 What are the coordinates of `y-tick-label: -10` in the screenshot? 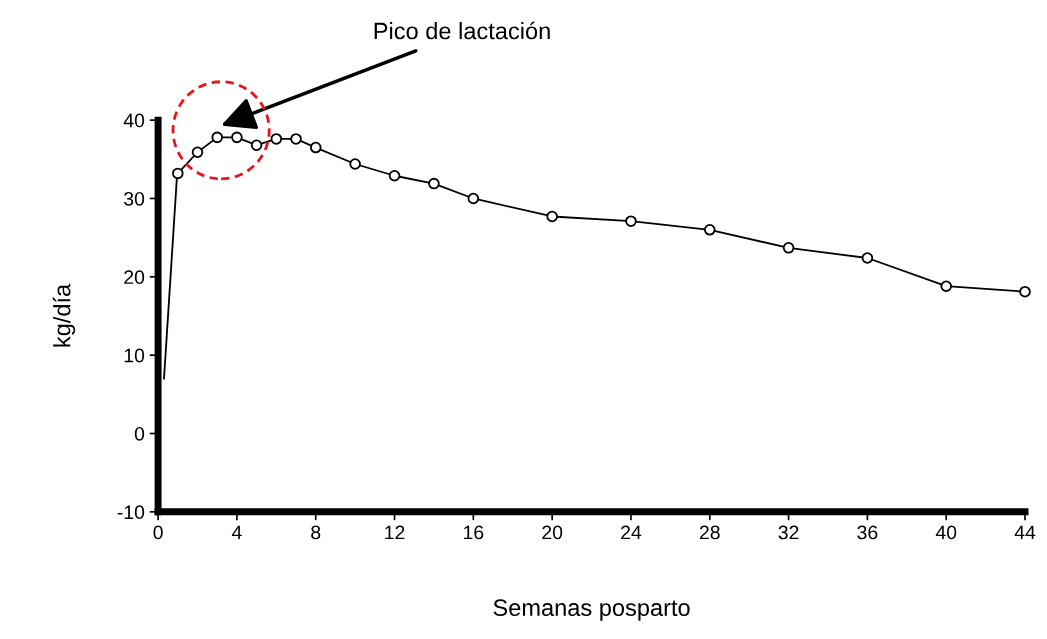 It's located at (131, 512).